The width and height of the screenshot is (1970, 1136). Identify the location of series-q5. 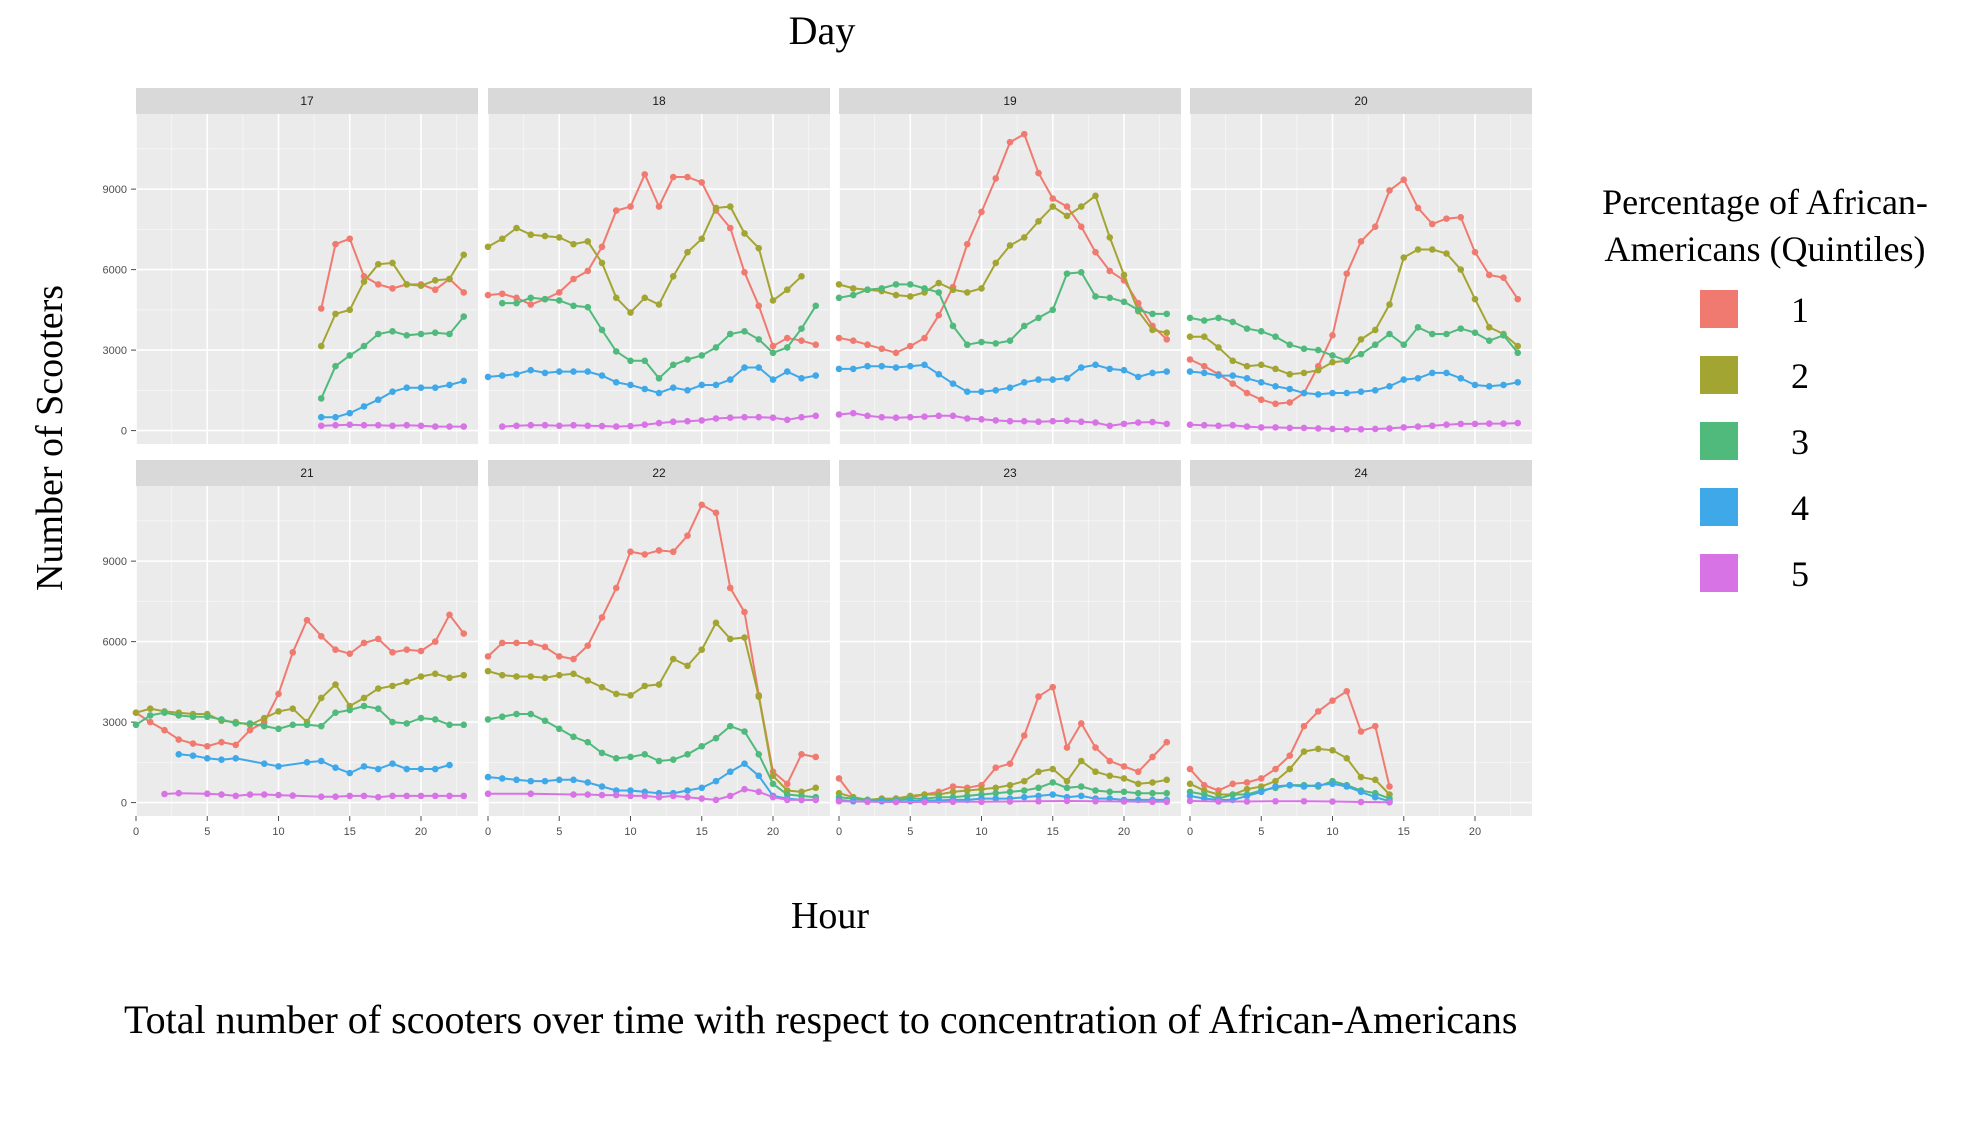
(1003, 419).